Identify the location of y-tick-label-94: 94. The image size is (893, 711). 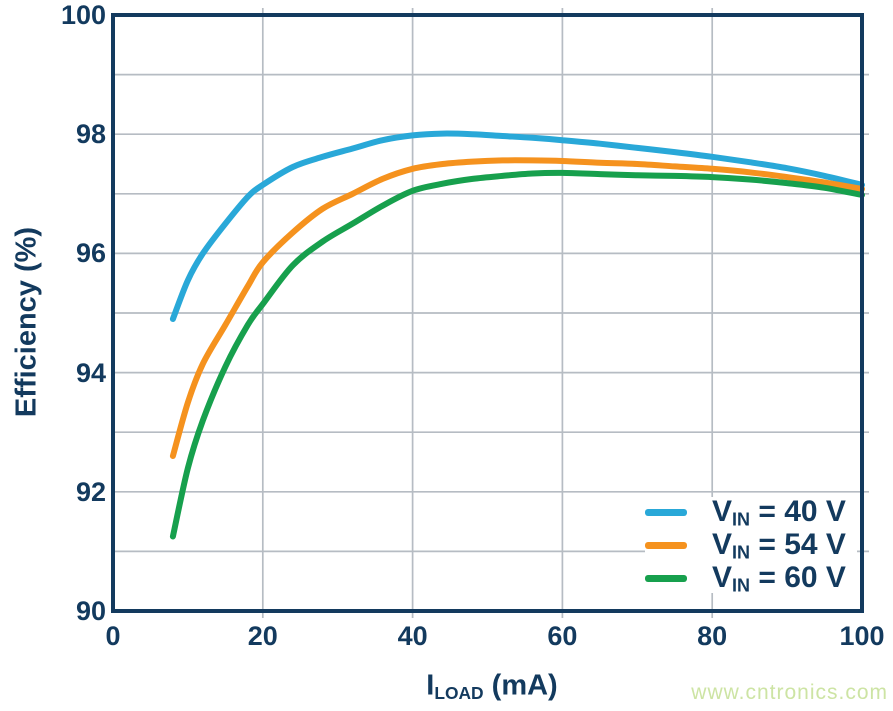
(90, 372).